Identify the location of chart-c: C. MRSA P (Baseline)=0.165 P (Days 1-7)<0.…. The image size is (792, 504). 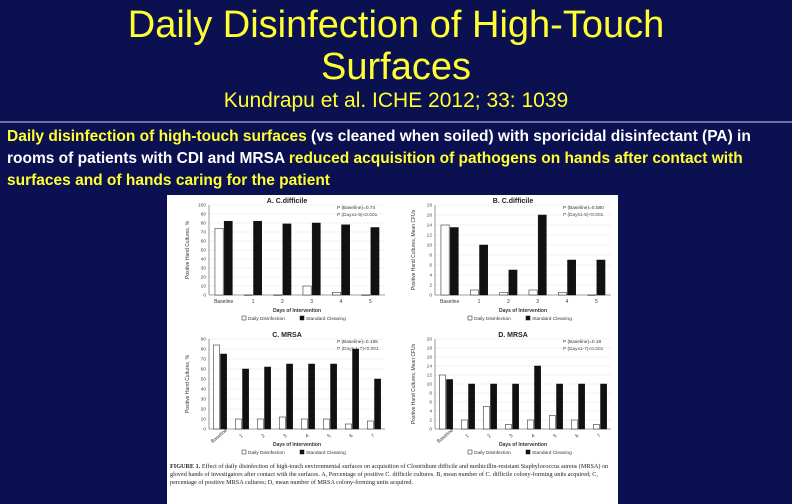
(279, 396).